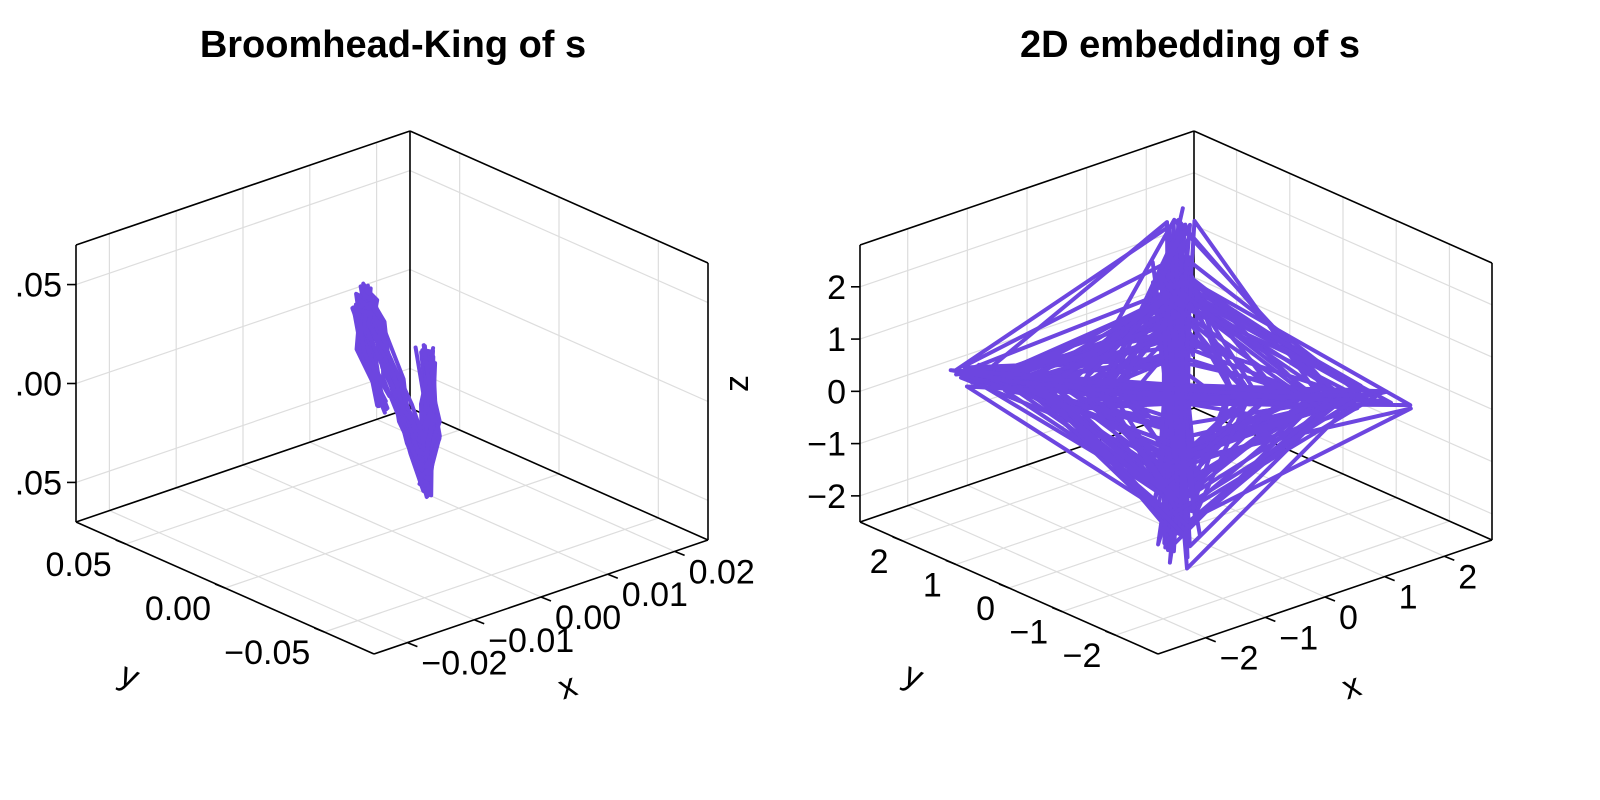  I want to click on x-tick-label: −0.02, so click(464, 664).